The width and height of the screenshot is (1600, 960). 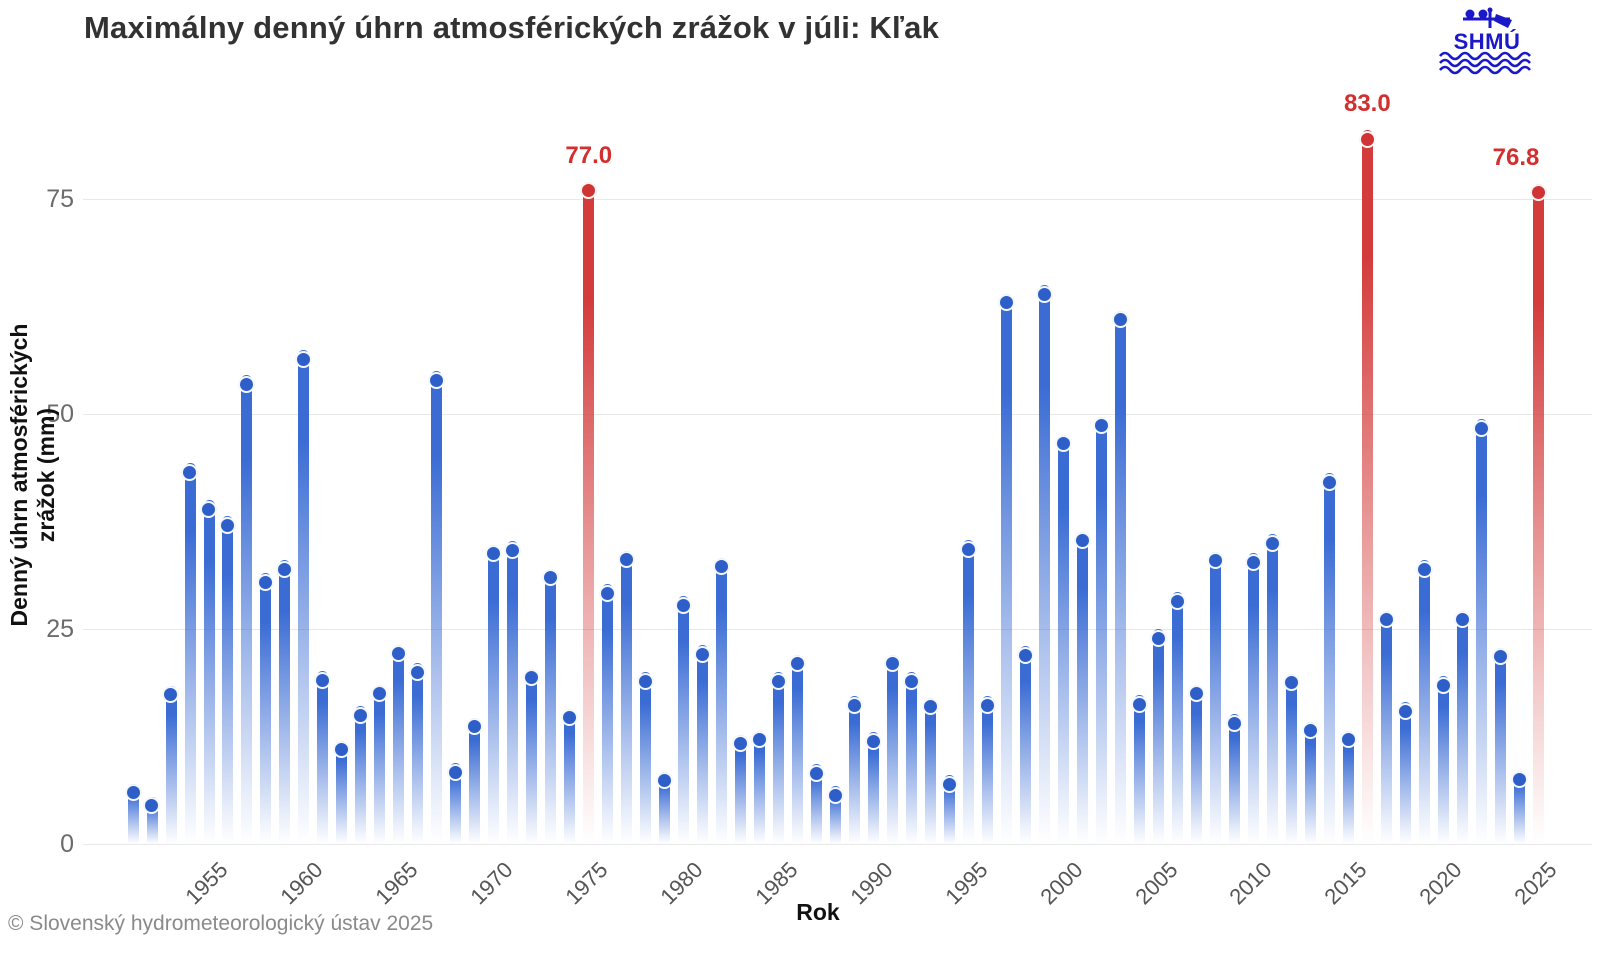 I want to click on bar-1971, so click(x=513, y=692).